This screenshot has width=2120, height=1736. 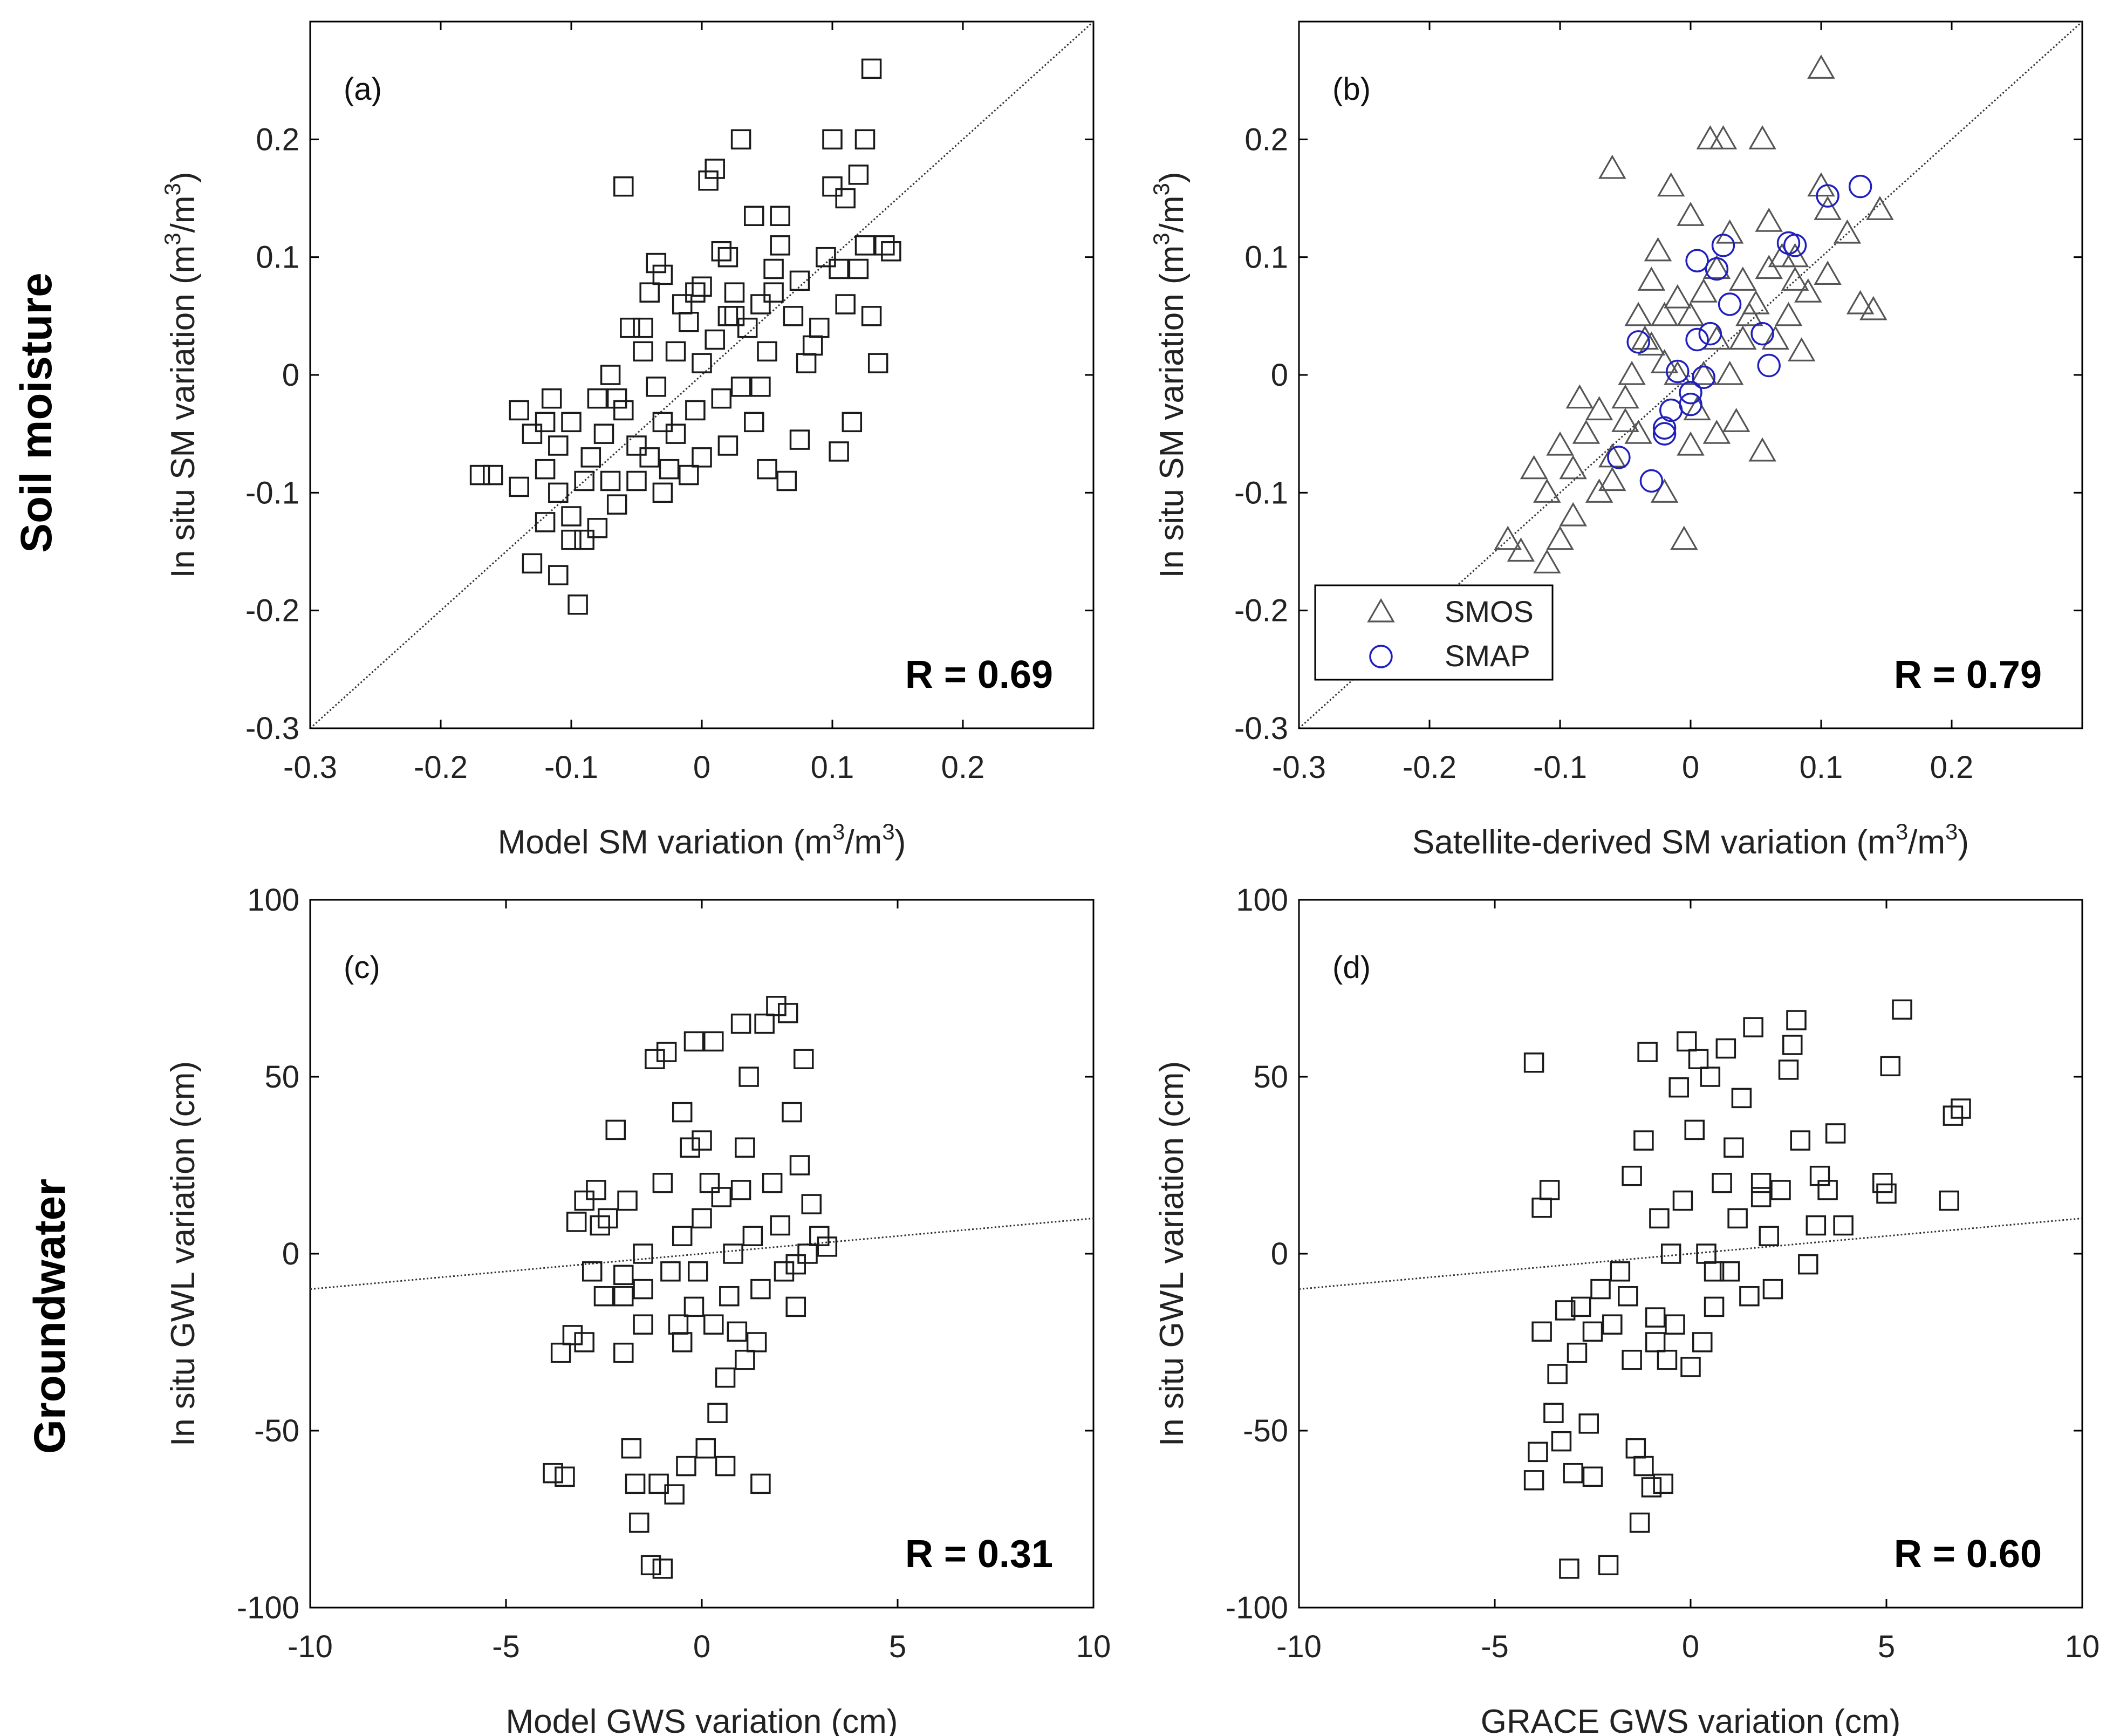 What do you see at coordinates (278, 139) in the screenshot?
I see `y-tick-label: 0.2` at bounding box center [278, 139].